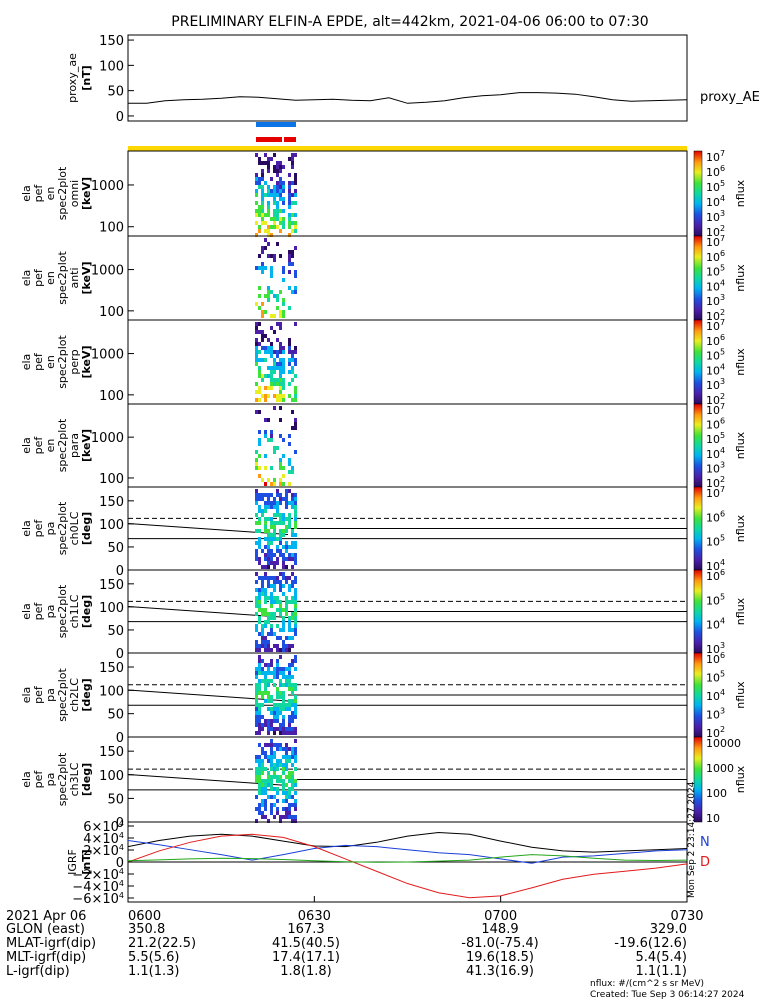 The height and width of the screenshot is (1000, 775). I want to click on colorbar-tick-label: 10⁴, so click(715, 201).